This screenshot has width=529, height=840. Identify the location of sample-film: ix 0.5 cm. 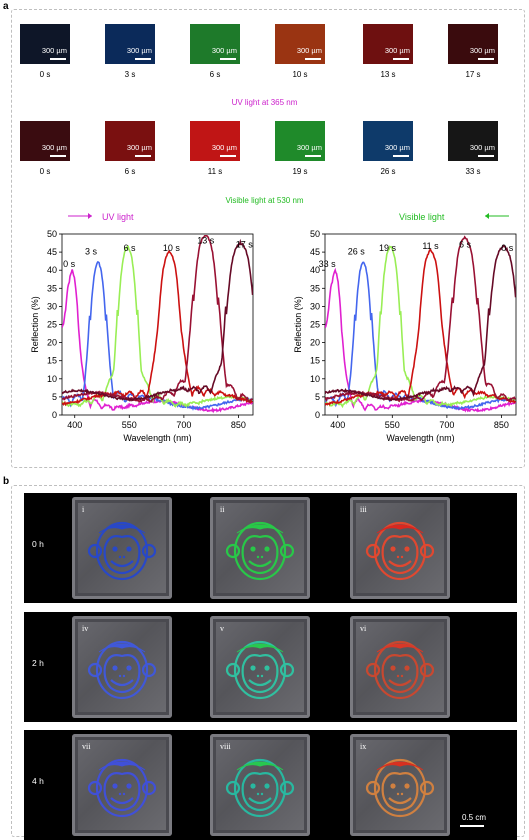
(418, 785).